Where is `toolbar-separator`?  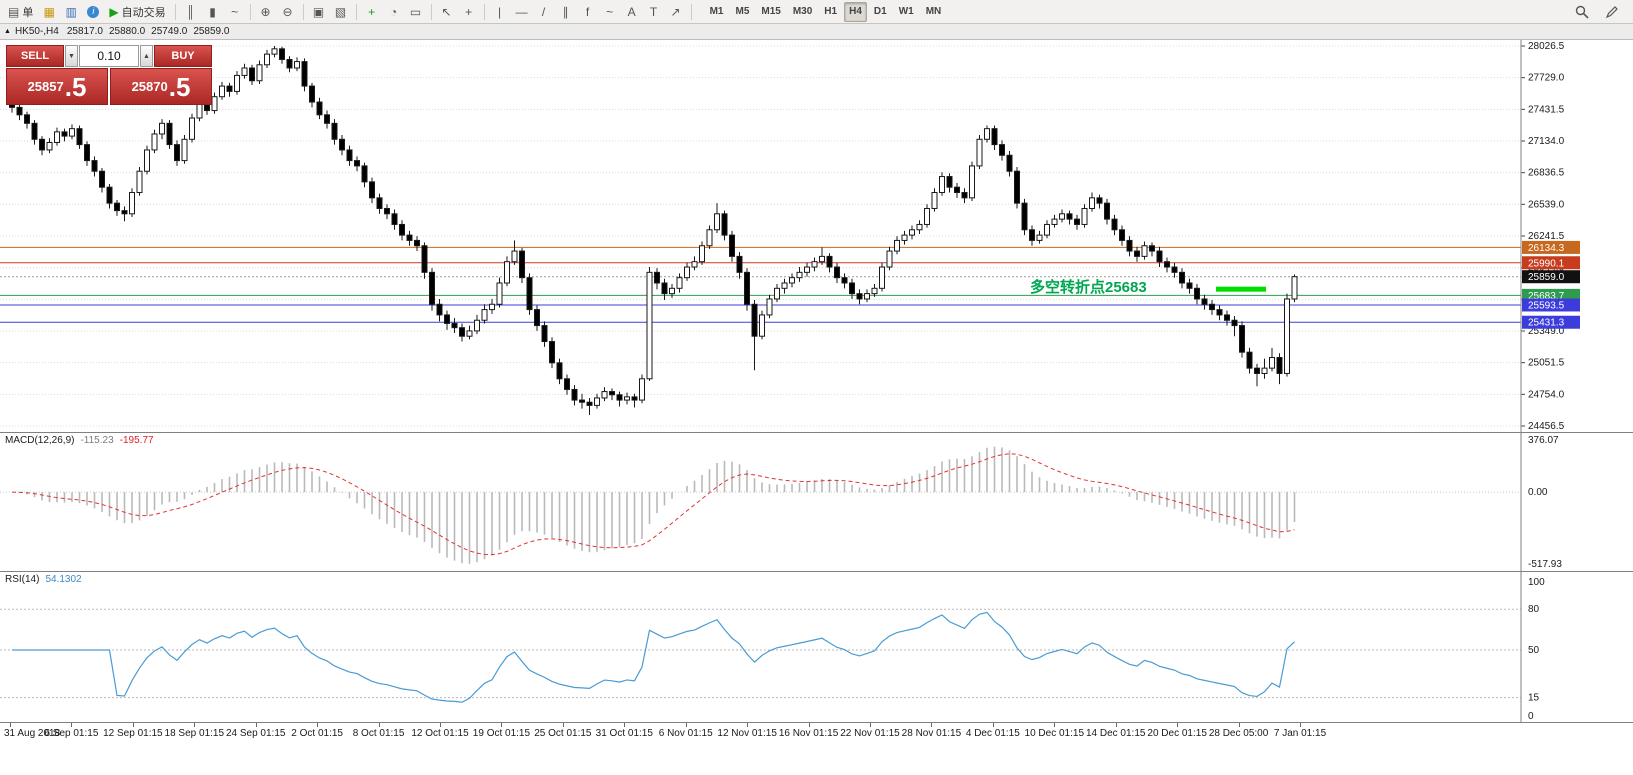 toolbar-separator is located at coordinates (356, 11).